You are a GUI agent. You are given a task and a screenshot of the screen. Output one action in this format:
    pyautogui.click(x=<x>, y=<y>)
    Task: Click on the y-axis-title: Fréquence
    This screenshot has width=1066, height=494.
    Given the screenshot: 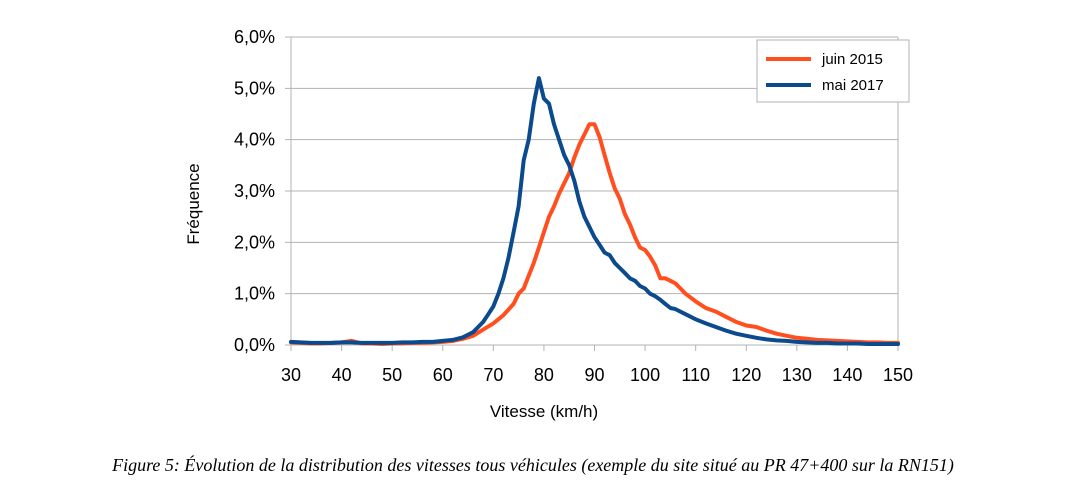 What is the action you would take?
    pyautogui.click(x=193, y=203)
    